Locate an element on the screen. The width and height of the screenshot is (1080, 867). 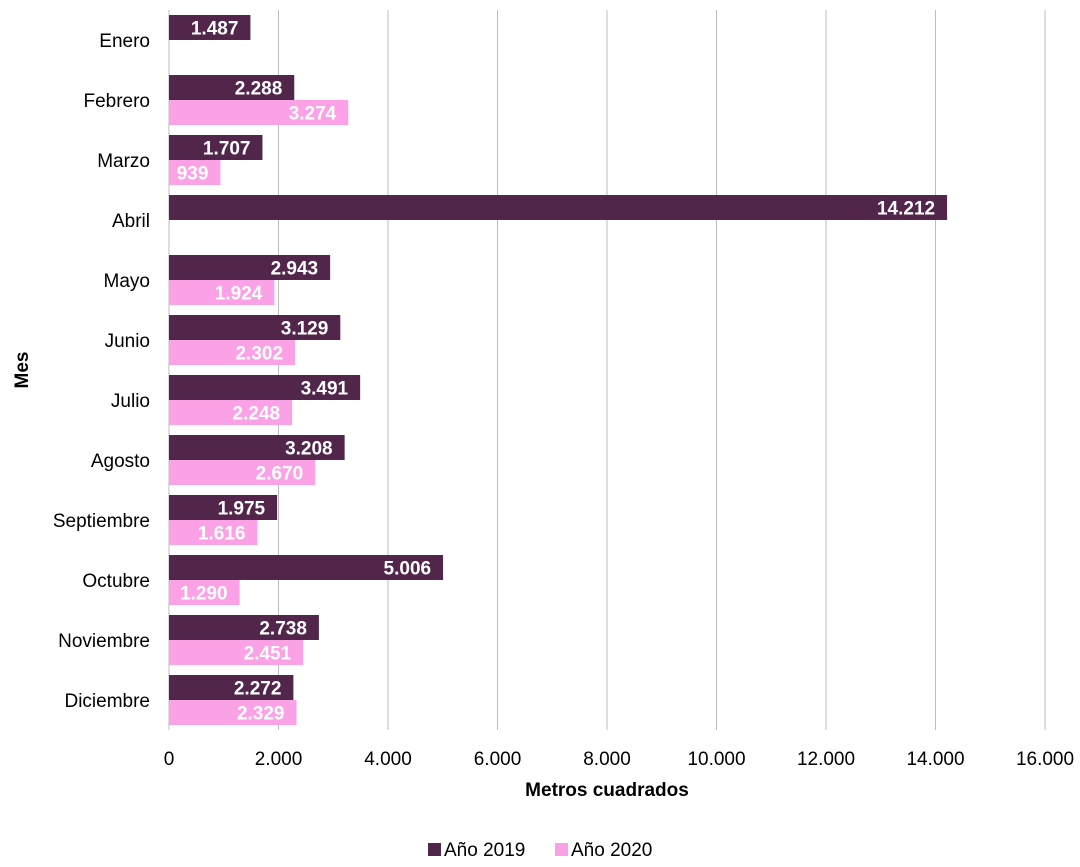
data-label: 2.302 is located at coordinates (259, 354).